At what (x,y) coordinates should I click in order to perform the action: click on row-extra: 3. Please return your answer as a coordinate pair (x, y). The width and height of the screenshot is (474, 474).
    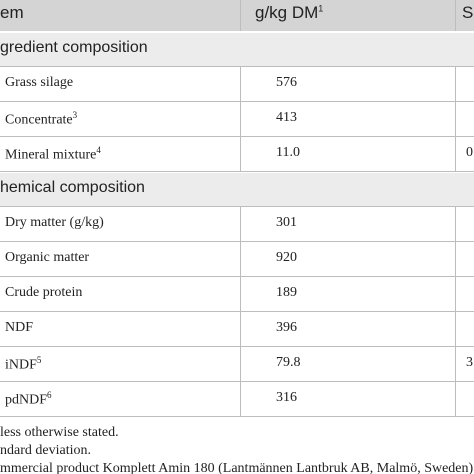
    Looking at the image, I should click on (469, 363).